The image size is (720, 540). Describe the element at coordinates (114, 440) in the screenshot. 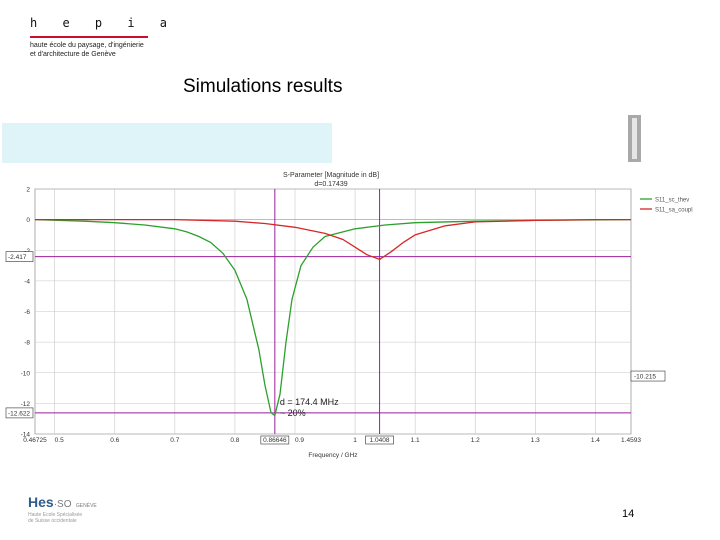

I see `x-tick-label: 0.6` at that location.